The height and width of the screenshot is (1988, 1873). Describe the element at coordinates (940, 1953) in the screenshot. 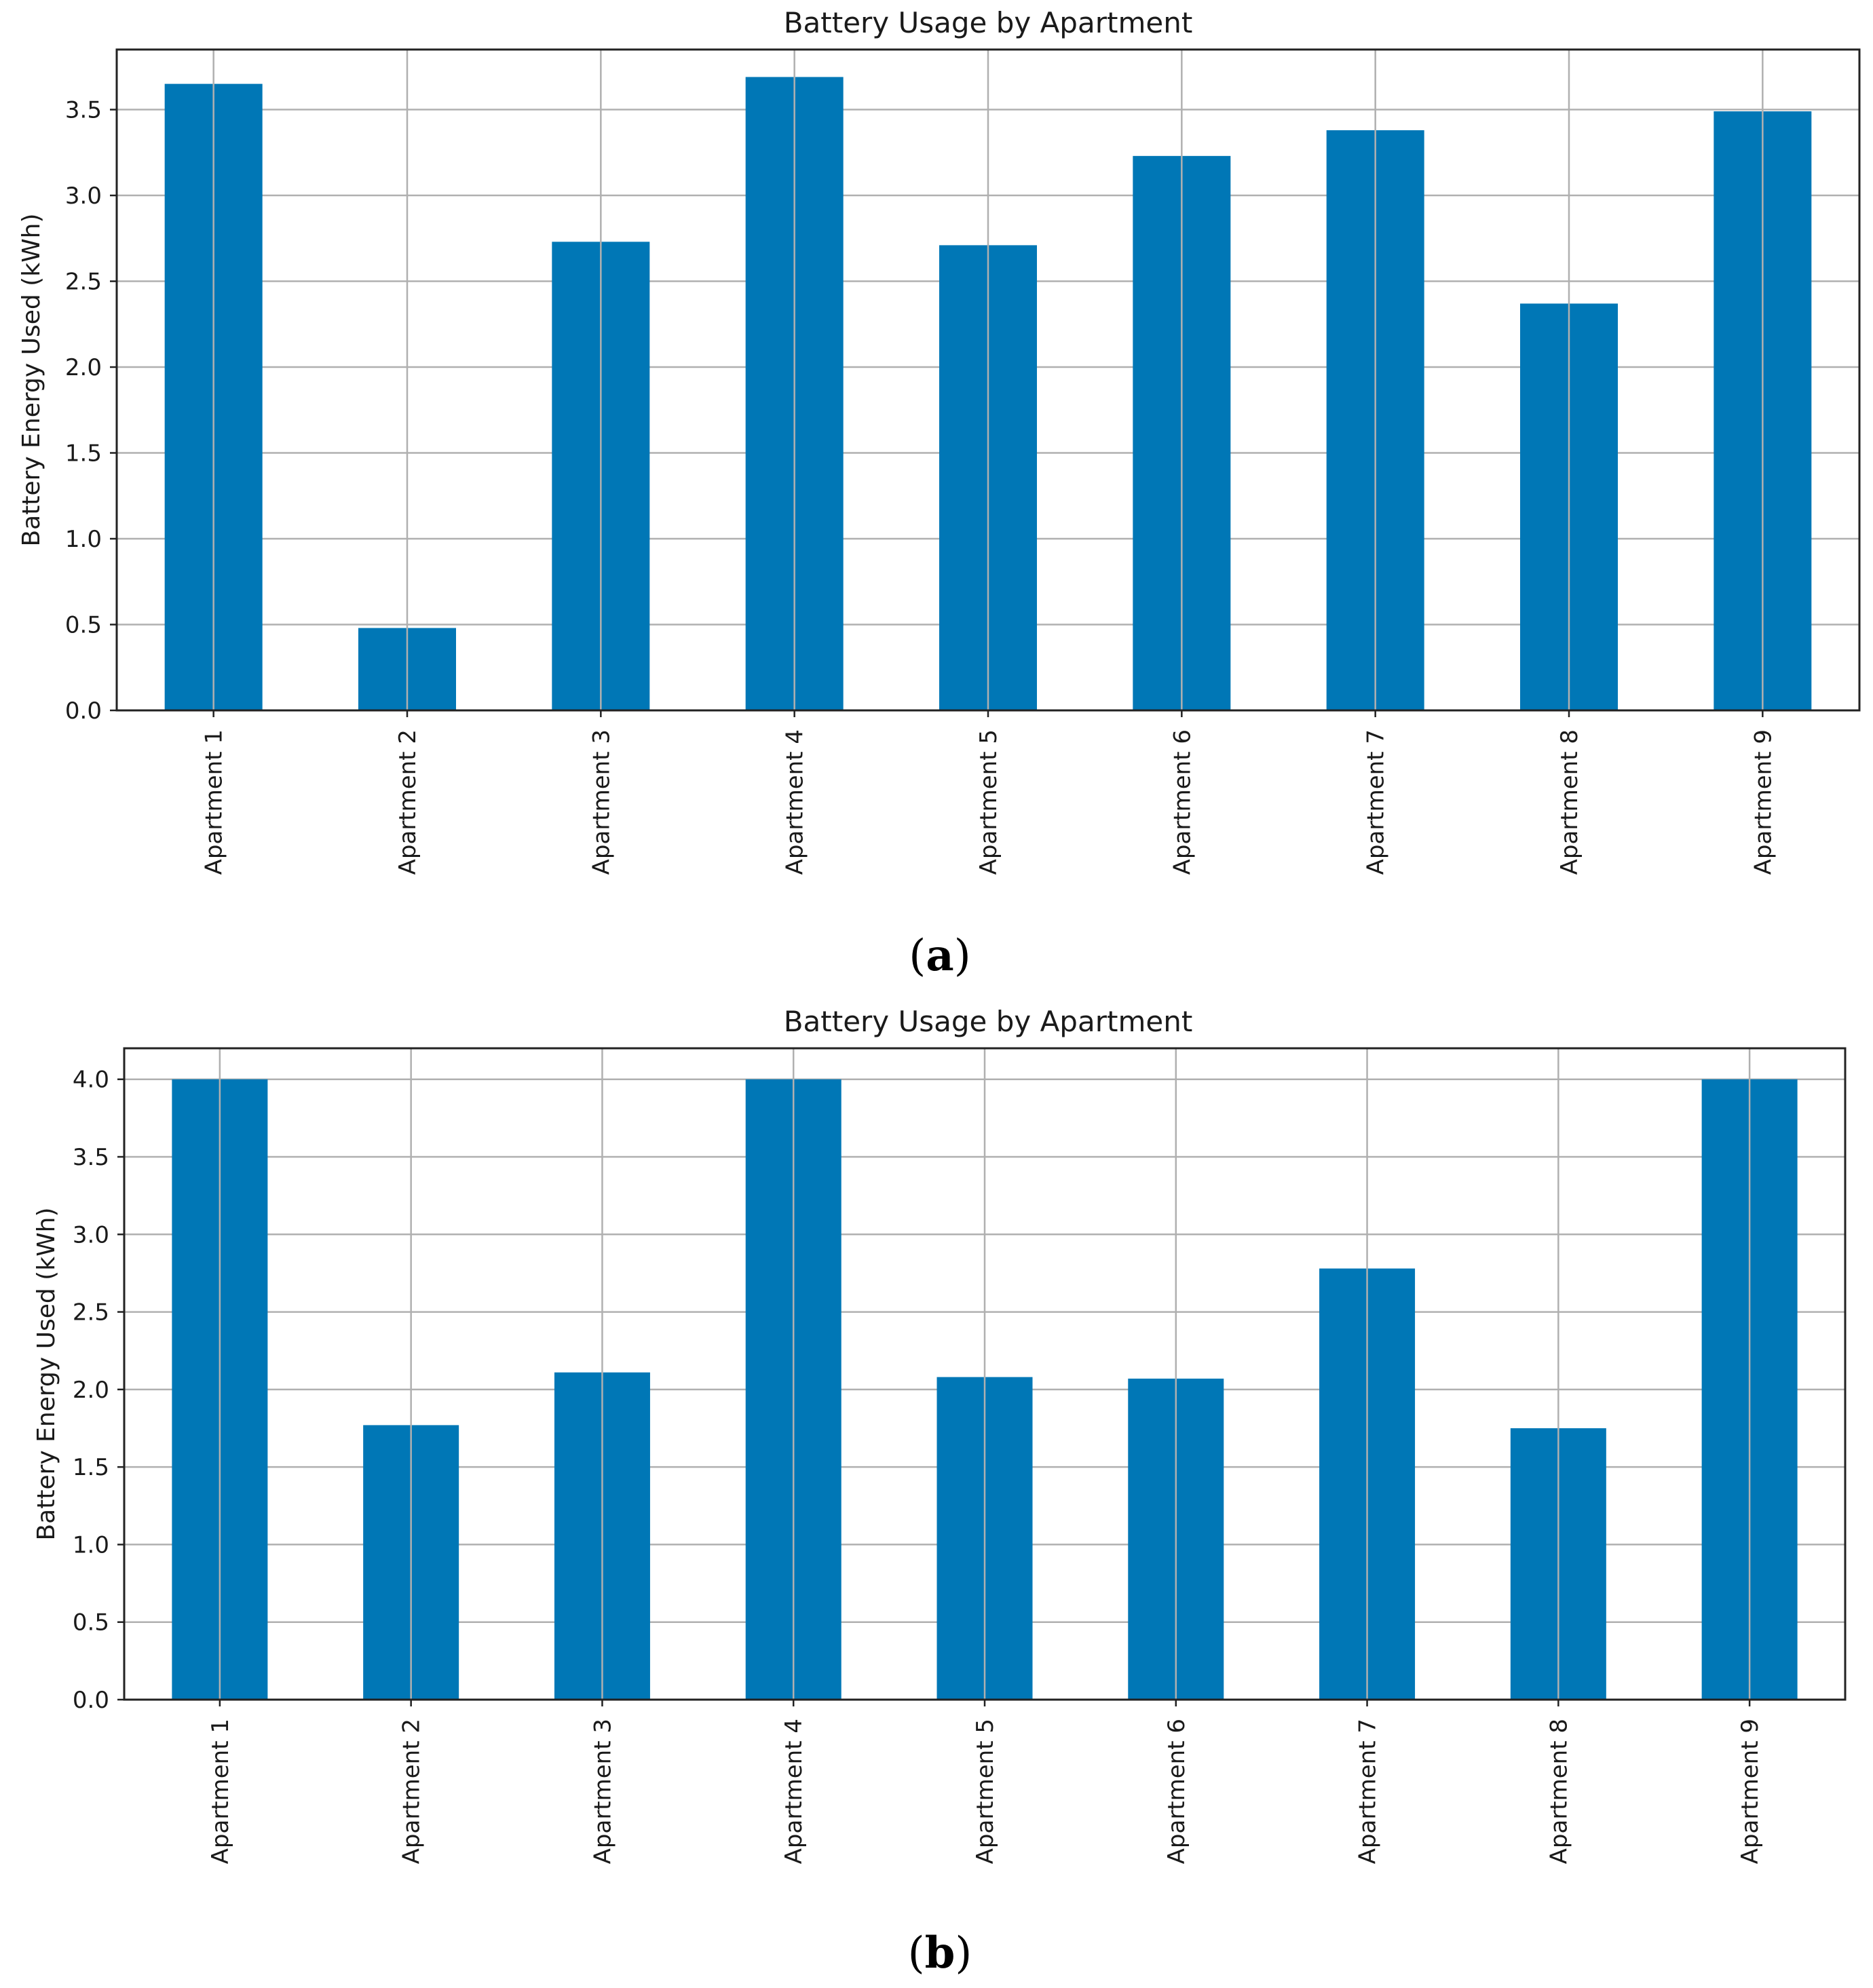

I see `panel-label-b: (b)` at that location.